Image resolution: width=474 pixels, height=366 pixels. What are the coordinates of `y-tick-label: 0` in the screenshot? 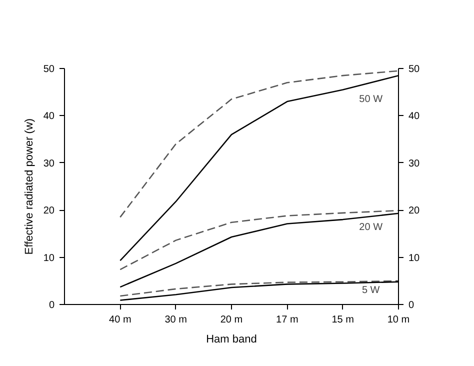 It's located at (51, 305).